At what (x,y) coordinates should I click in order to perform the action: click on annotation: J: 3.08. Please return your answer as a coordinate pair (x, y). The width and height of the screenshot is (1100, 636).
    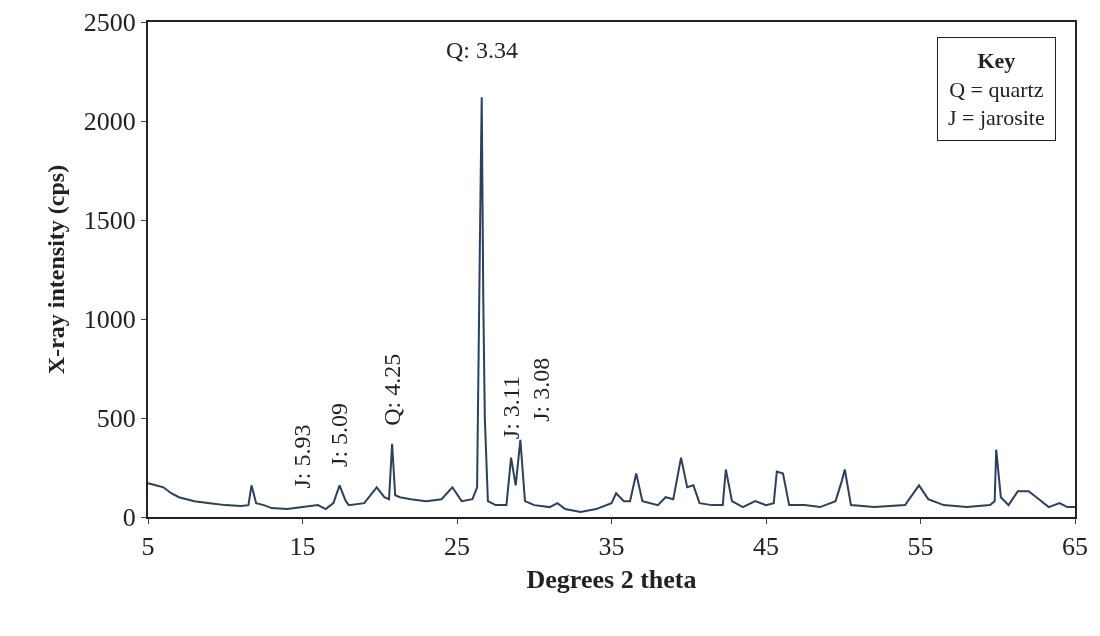
    Looking at the image, I should click on (541, 389).